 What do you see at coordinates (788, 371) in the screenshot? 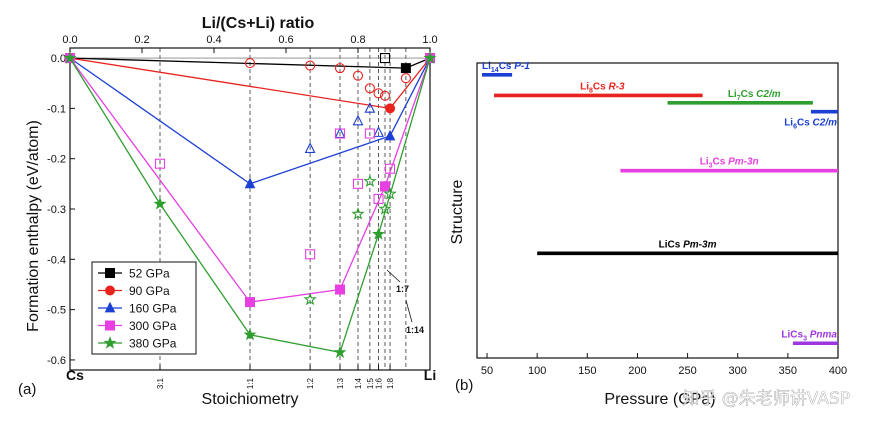
I see `x-tick-label: 350` at bounding box center [788, 371].